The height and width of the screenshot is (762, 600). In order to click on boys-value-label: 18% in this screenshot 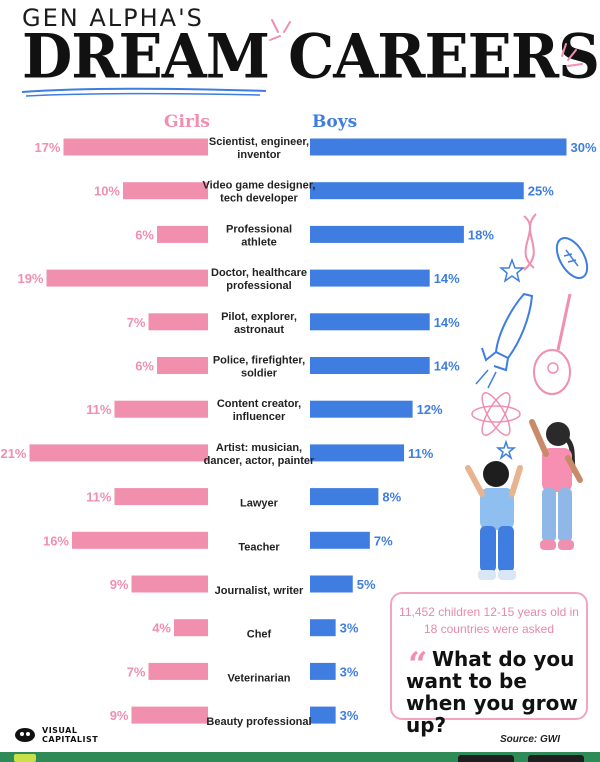, I will do `click(481, 234)`.